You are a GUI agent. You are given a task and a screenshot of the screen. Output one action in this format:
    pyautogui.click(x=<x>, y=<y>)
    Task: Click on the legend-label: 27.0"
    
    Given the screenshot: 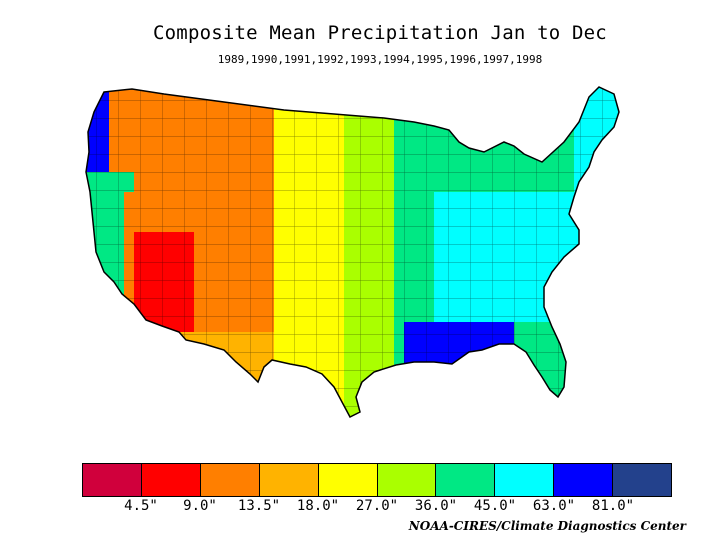 What is the action you would take?
    pyautogui.click(x=377, y=506)
    